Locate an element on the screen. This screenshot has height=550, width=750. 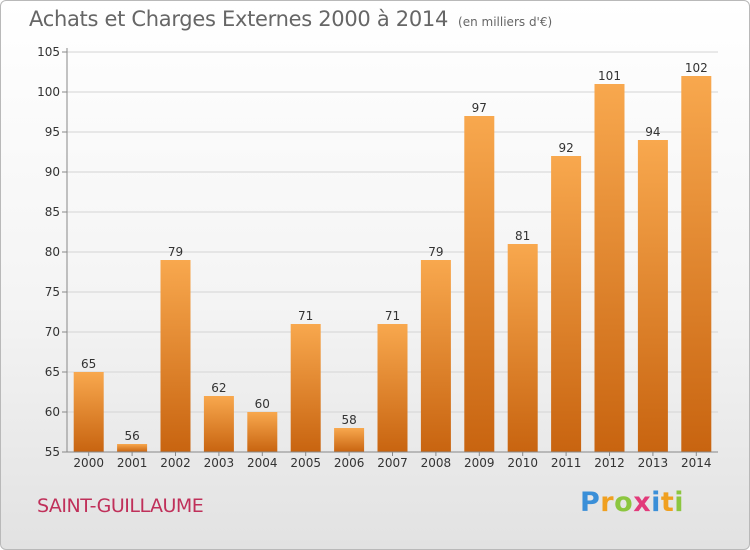
bar-2011 is located at coordinates (566, 304).